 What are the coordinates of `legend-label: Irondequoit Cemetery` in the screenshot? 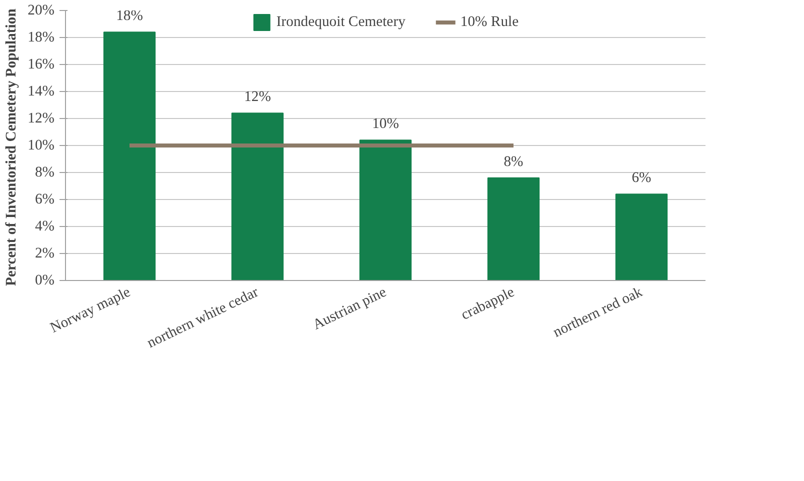 It's located at (341, 22).